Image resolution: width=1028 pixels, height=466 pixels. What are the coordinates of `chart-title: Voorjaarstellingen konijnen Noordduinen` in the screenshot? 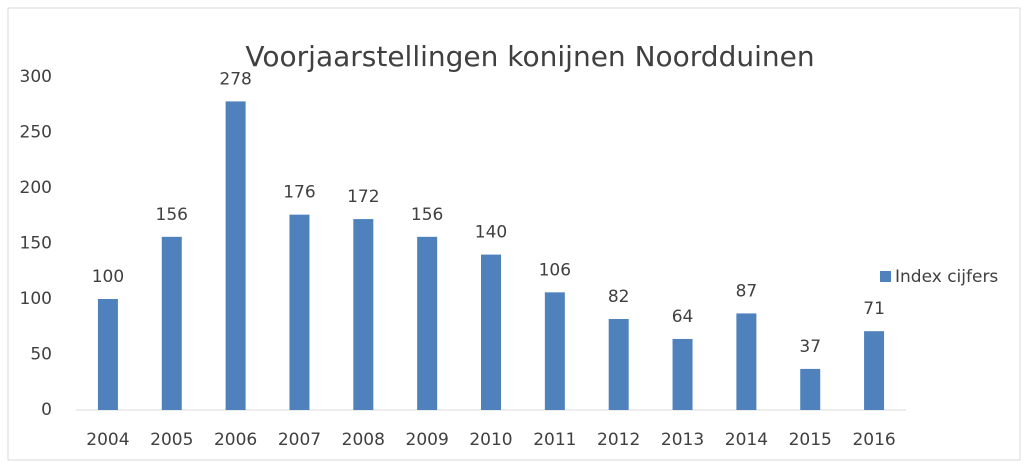 It's located at (529, 56).